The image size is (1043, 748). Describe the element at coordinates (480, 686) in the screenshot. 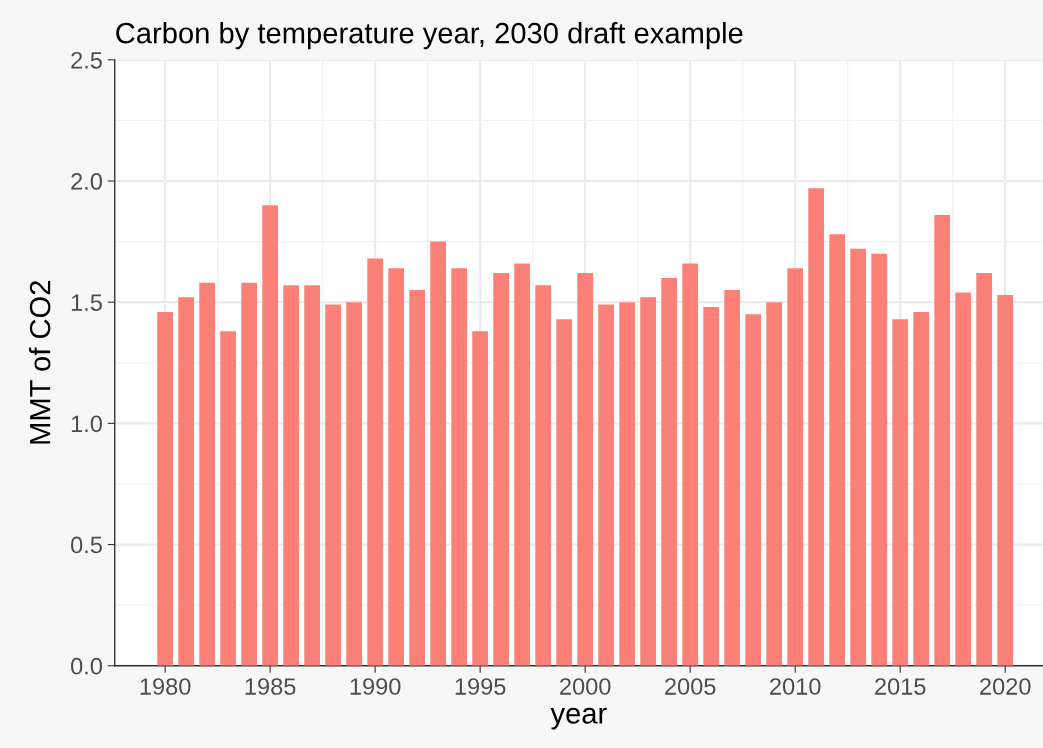

I see `x-tick-label: 1995` at that location.